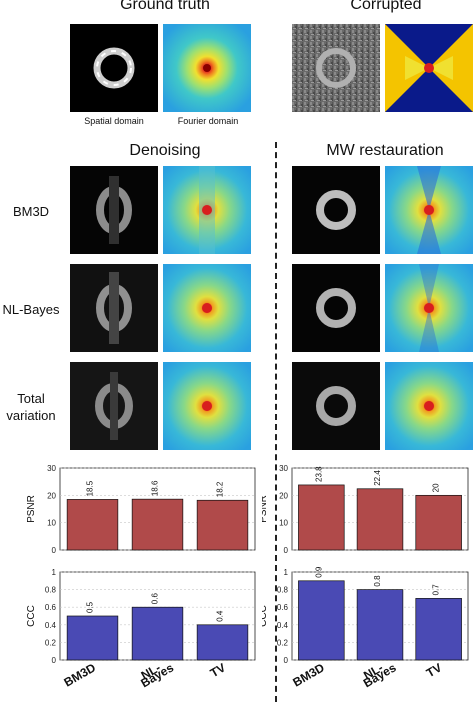  Describe the element at coordinates (318, 572) in the screenshot. I see `bar-value-label: 0.9` at that location.